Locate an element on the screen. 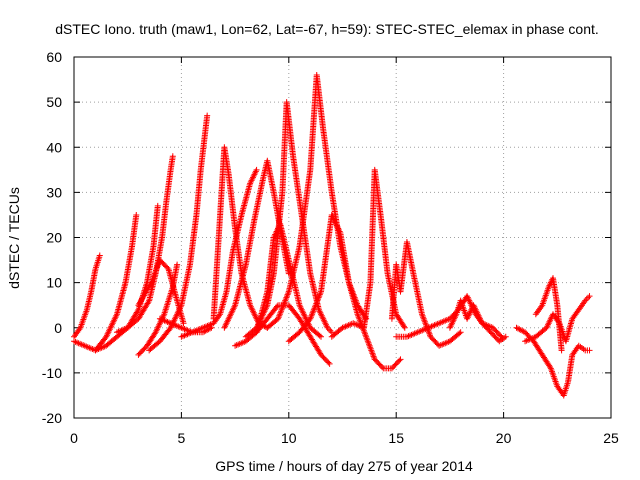 The width and height of the screenshot is (640, 480). series-16-markers is located at coordinates (368, 253).